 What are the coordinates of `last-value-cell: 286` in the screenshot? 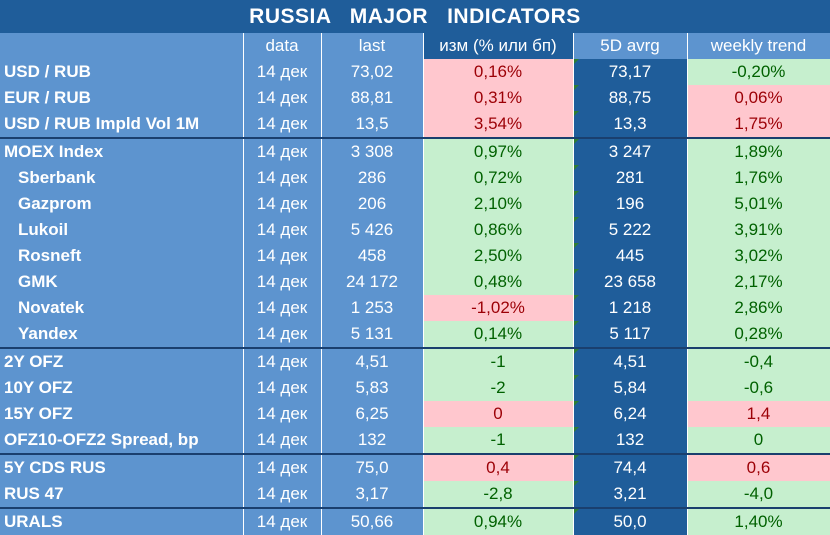 It's located at (372, 178).